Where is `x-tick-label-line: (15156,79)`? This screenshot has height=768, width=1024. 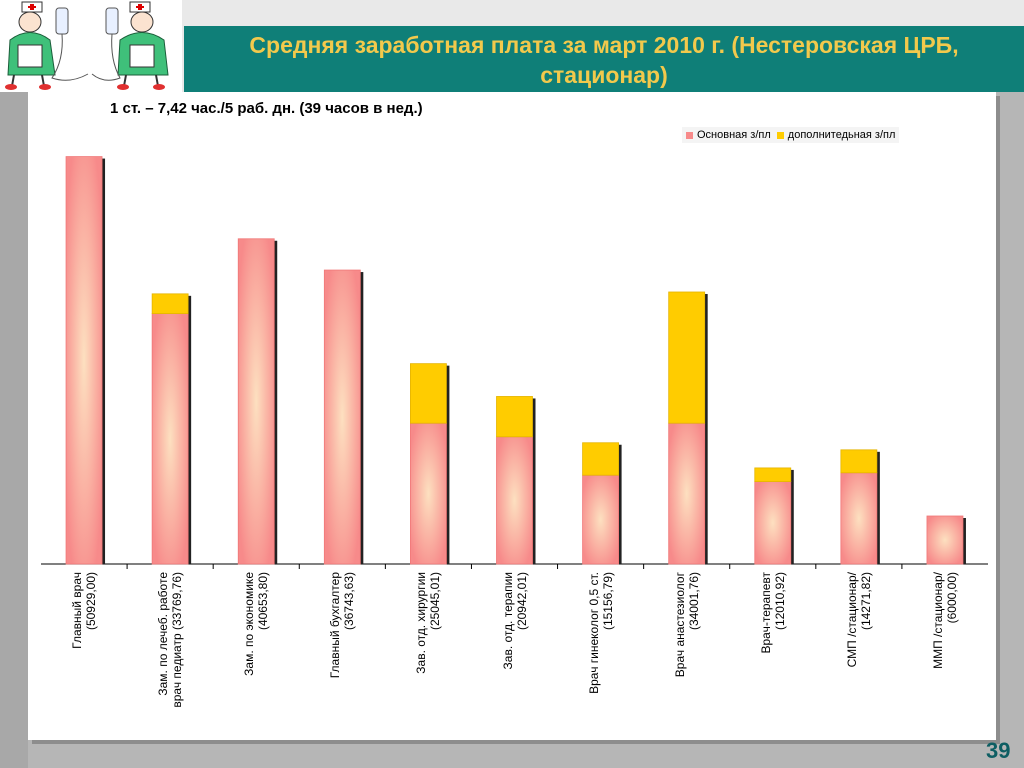
x-tick-label-line: (15156,79) is located at coordinates (607, 601).